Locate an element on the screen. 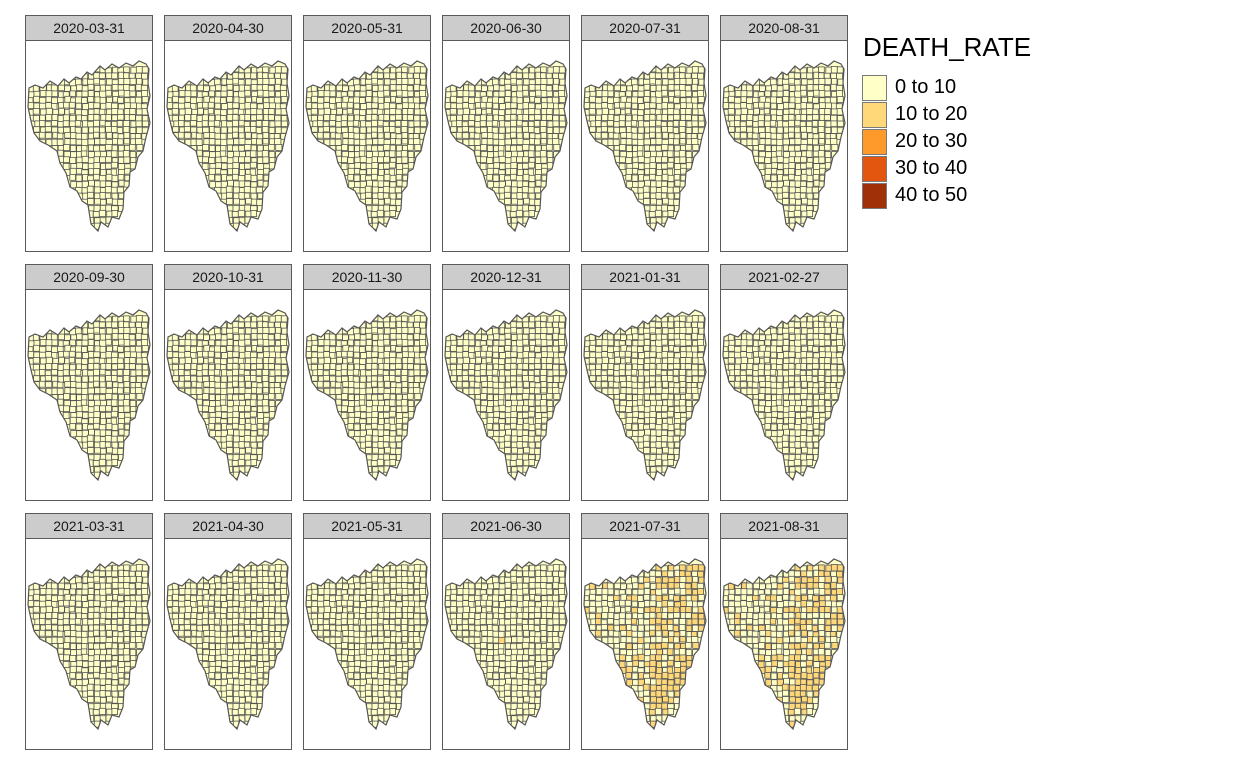 The height and width of the screenshot is (768, 1248). region-border is located at coordinates (89, 395).